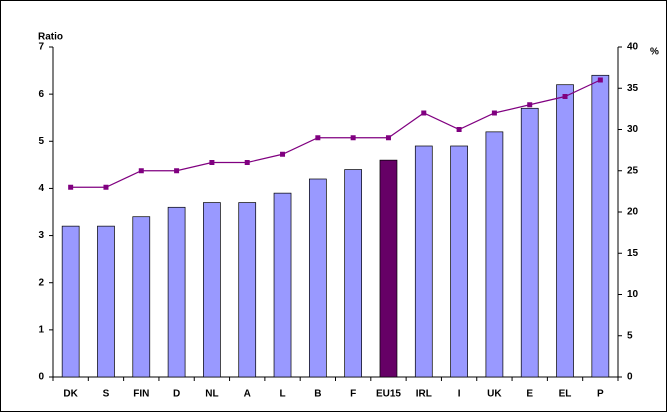 The image size is (667, 412). Describe the element at coordinates (633, 212) in the screenshot. I see `y2-tick-label: 20` at that location.